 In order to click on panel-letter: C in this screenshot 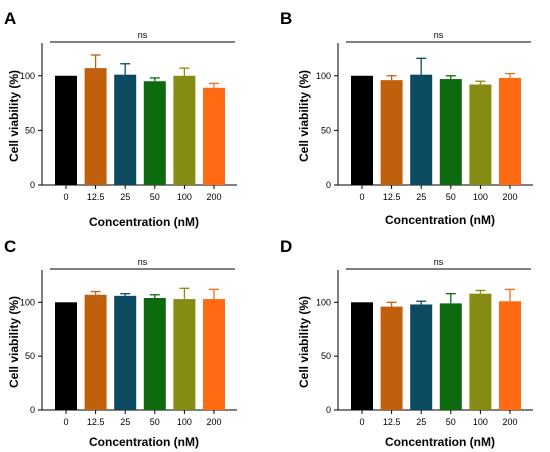, I will do `click(10, 246)`.